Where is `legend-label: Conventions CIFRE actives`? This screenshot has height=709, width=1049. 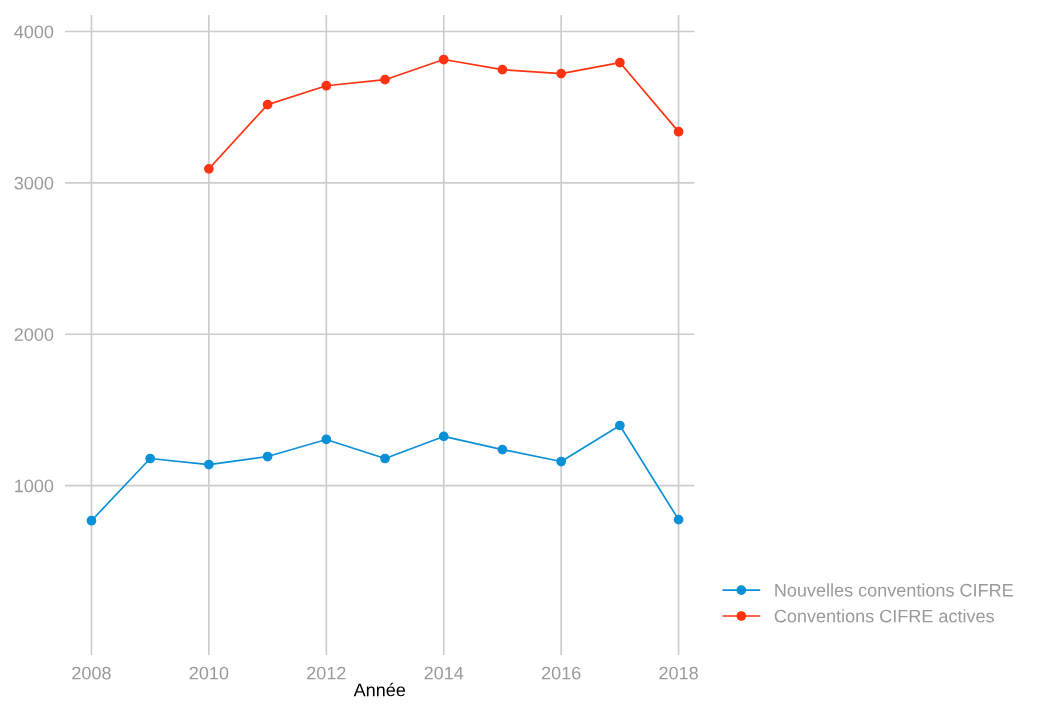
legend-label: Conventions CIFRE actives is located at coordinates (884, 616).